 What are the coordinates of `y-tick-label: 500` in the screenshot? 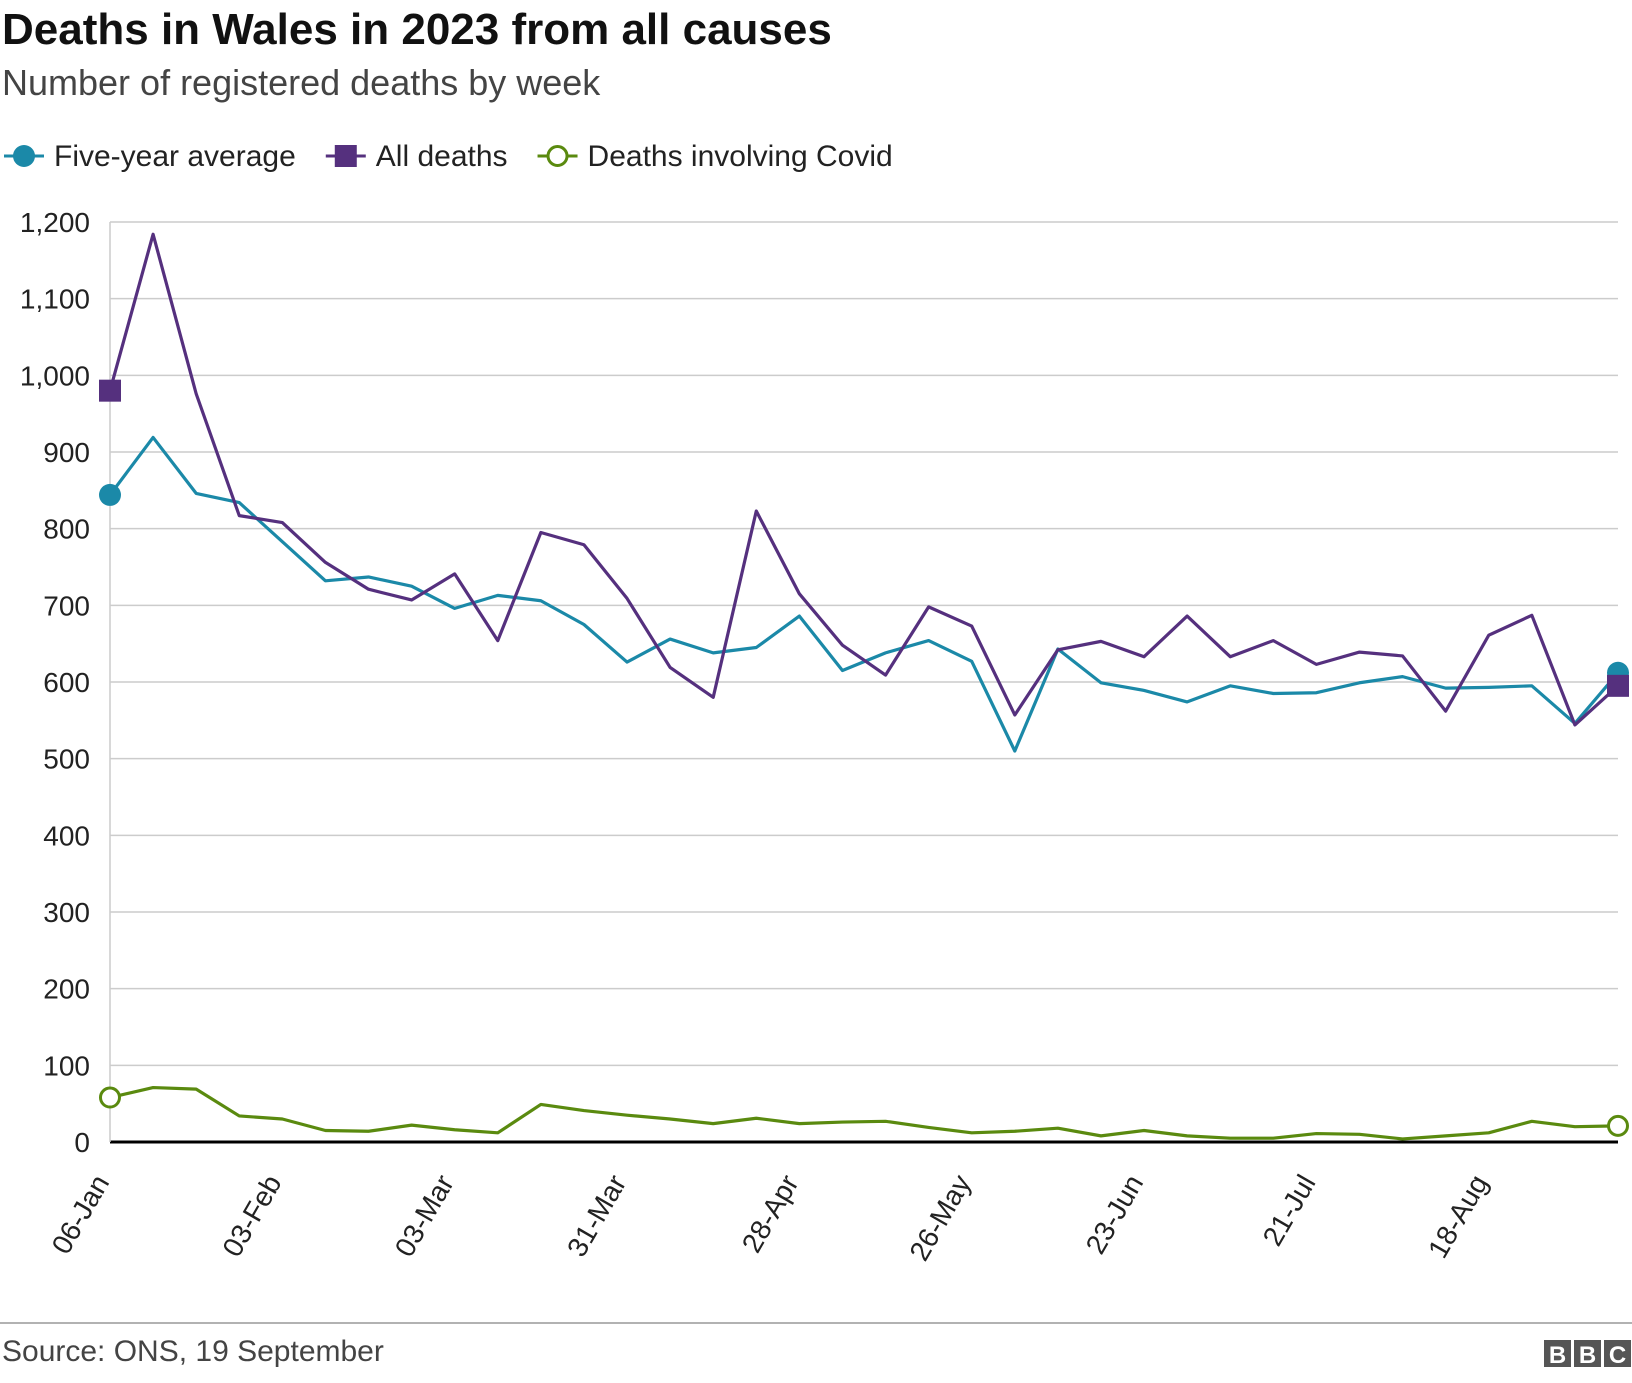 It's located at (66, 759).